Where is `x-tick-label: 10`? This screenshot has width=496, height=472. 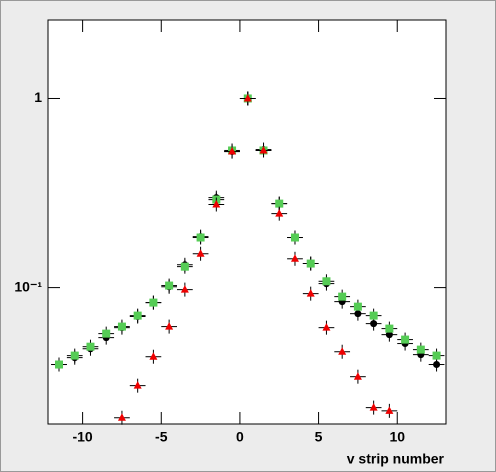
x-tick-label: 10 is located at coordinates (397, 437).